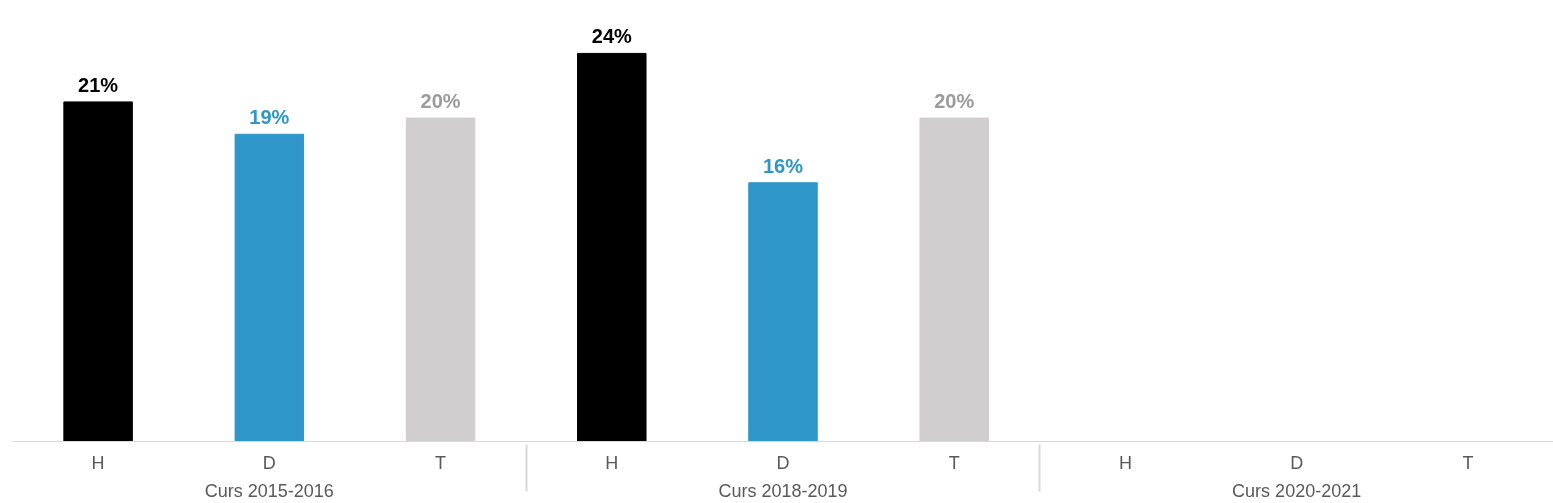  Describe the element at coordinates (98, 84) in the screenshot. I see `data-label: 21%` at that location.